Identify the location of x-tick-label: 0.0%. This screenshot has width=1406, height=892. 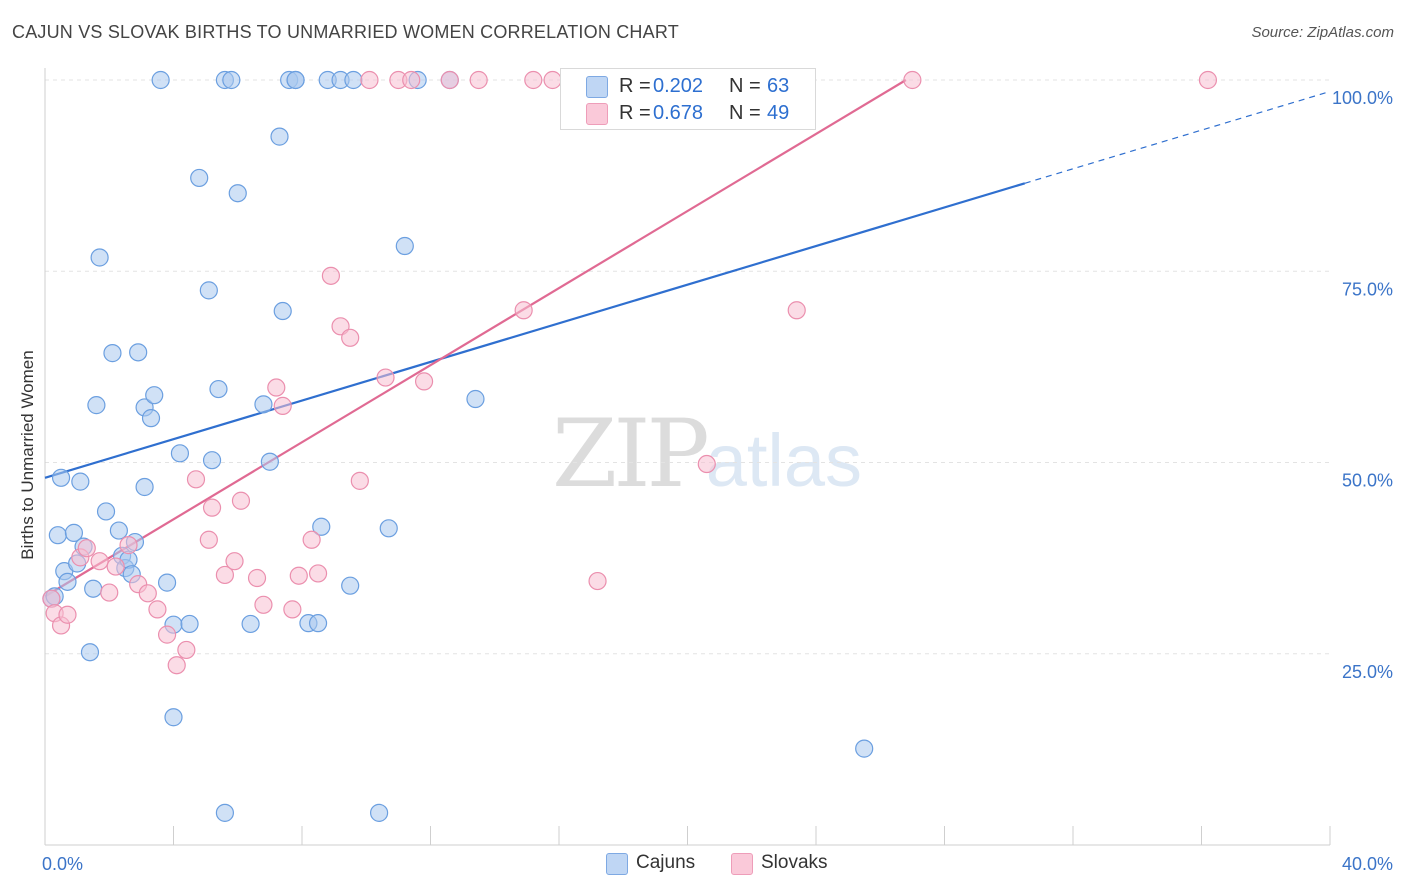
(62, 864).